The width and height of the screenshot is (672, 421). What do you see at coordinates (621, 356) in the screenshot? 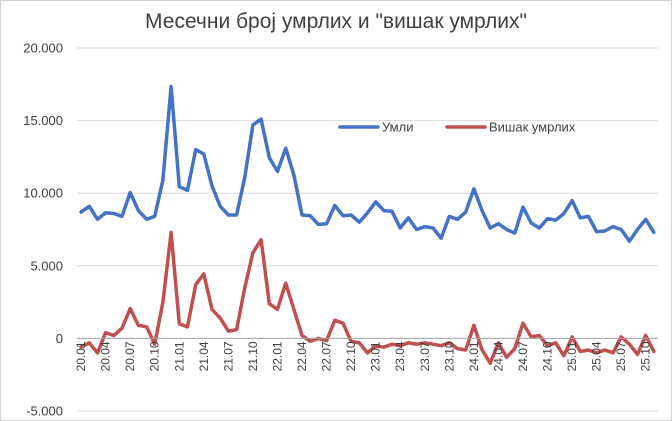
I see `x-tick-label: 25.07` at bounding box center [621, 356].